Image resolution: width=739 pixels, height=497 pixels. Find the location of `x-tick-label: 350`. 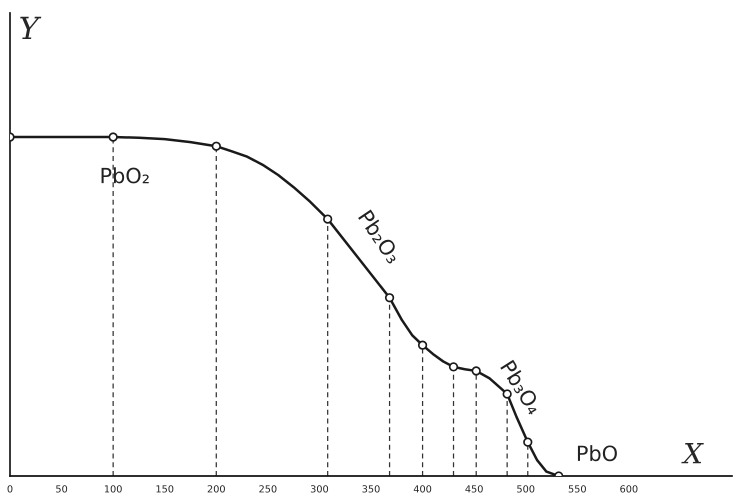

x-tick-label: 350 is located at coordinates (371, 489).